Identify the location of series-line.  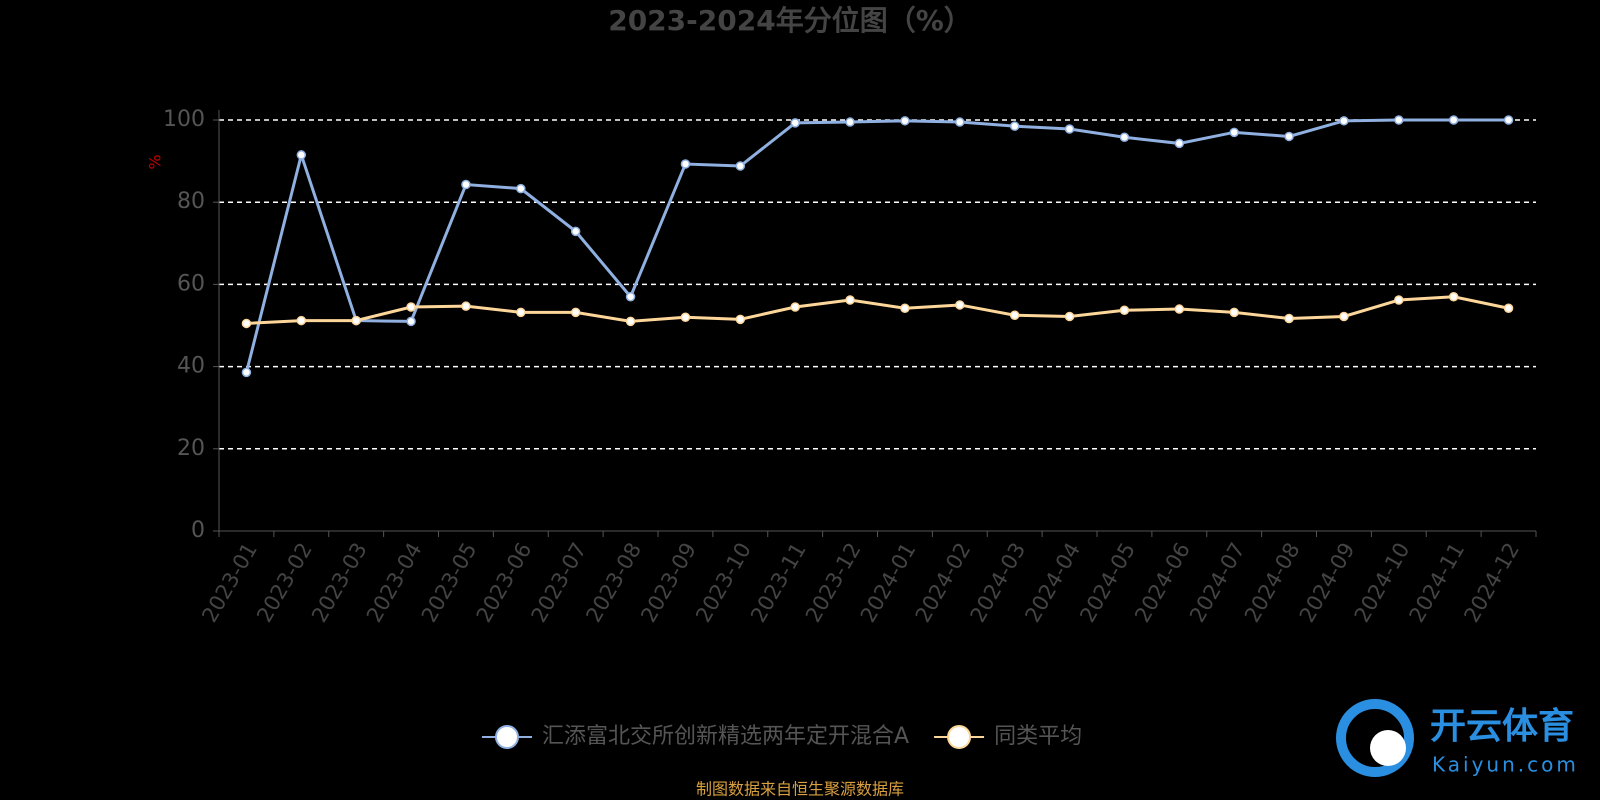
(877, 310).